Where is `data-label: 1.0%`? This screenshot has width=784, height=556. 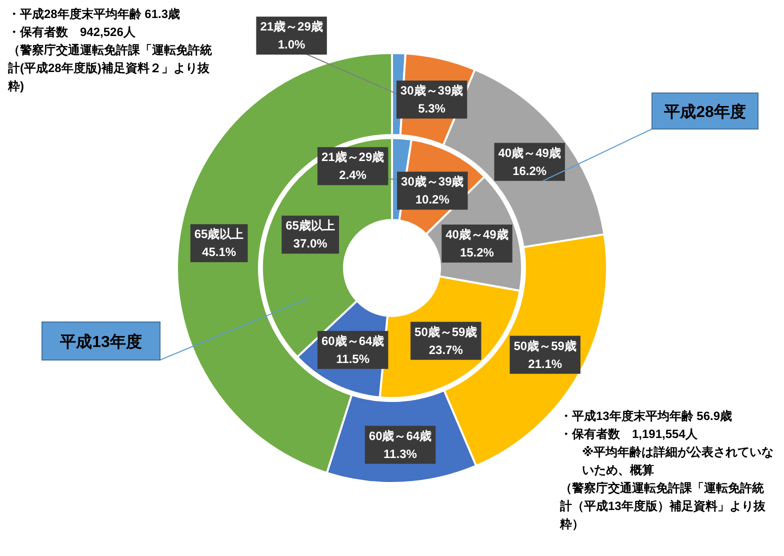
data-label: 1.0% is located at coordinates (292, 45).